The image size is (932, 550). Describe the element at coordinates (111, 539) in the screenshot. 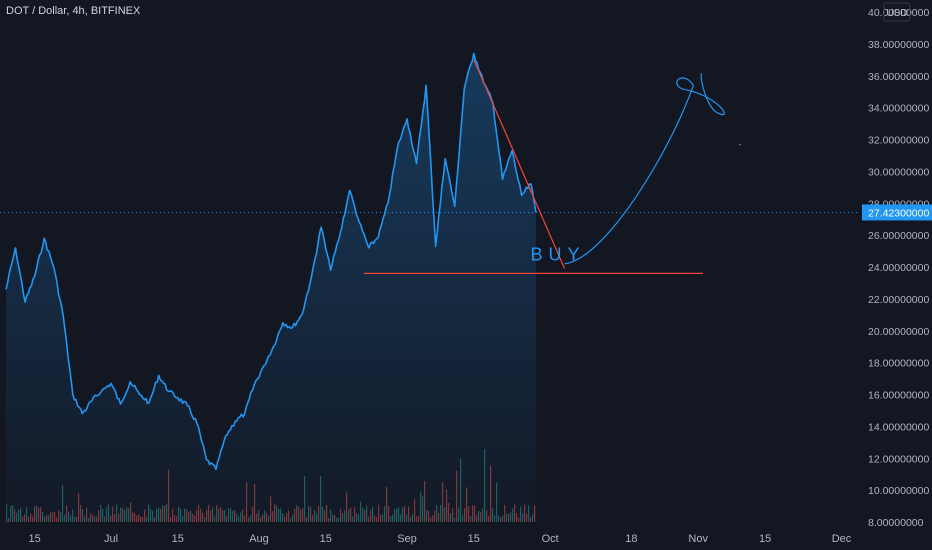

I see `x-tick-label: Jul` at that location.